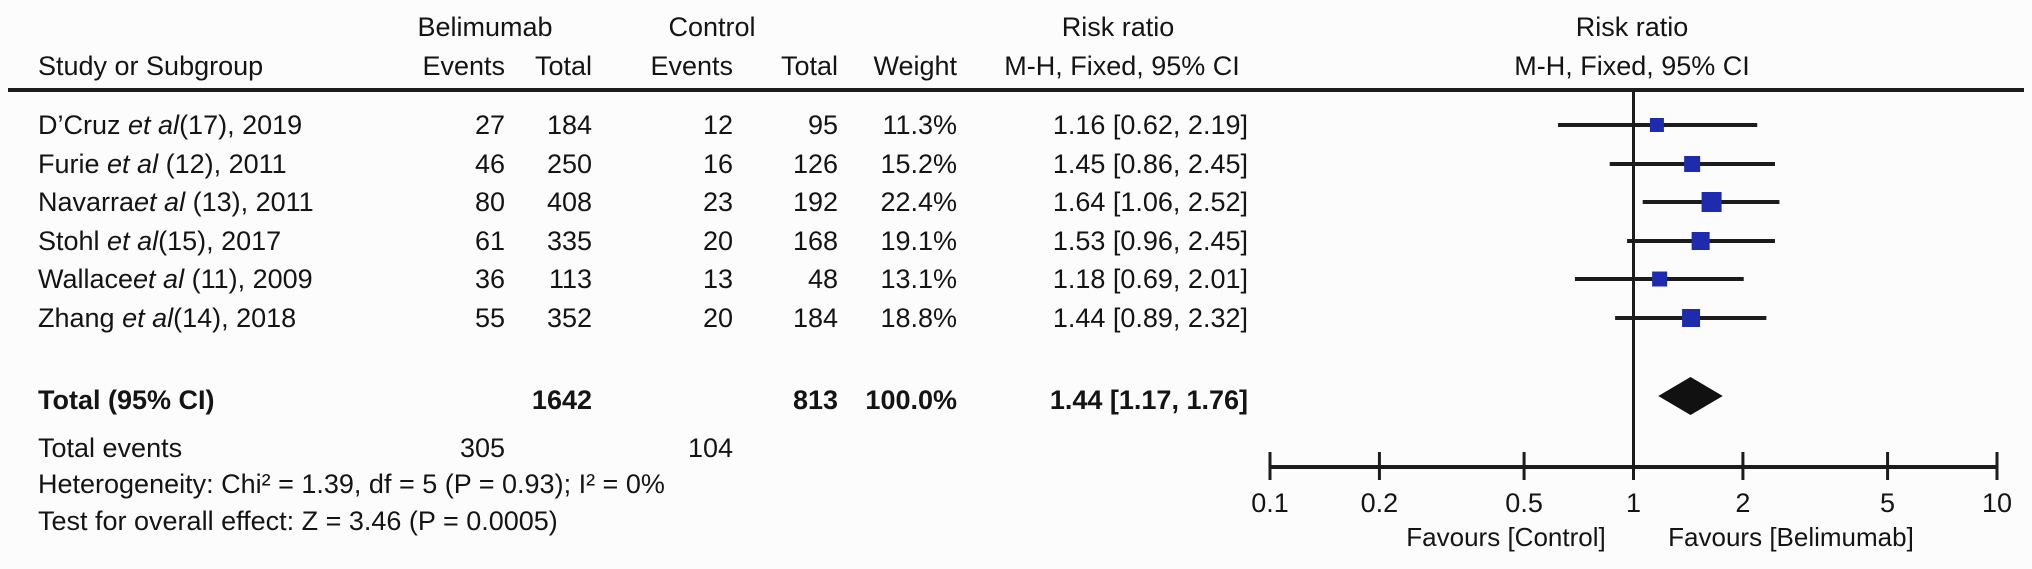 Image resolution: width=2032 pixels, height=569 pixels. I want to click on total-label: Total (95% CI), so click(126, 400).